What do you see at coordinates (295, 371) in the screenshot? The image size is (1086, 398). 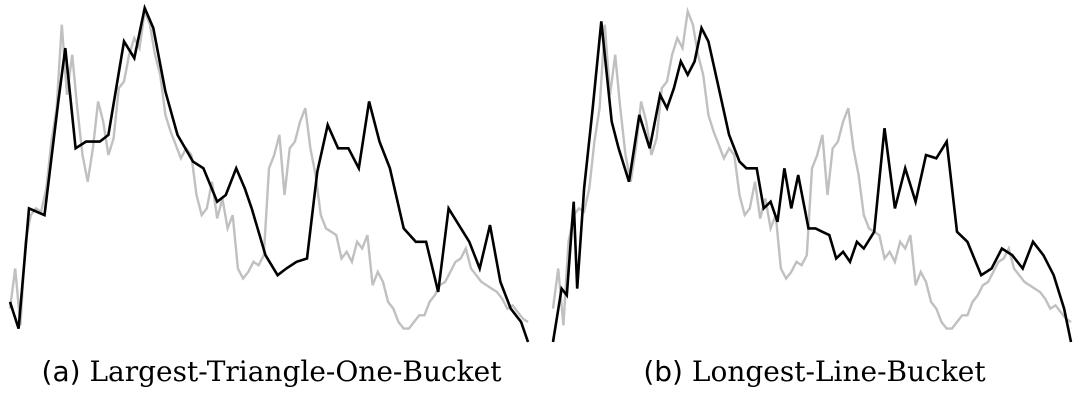 I see `caption-a-name: Largest-Triangle-One-Bucket` at bounding box center [295, 371].